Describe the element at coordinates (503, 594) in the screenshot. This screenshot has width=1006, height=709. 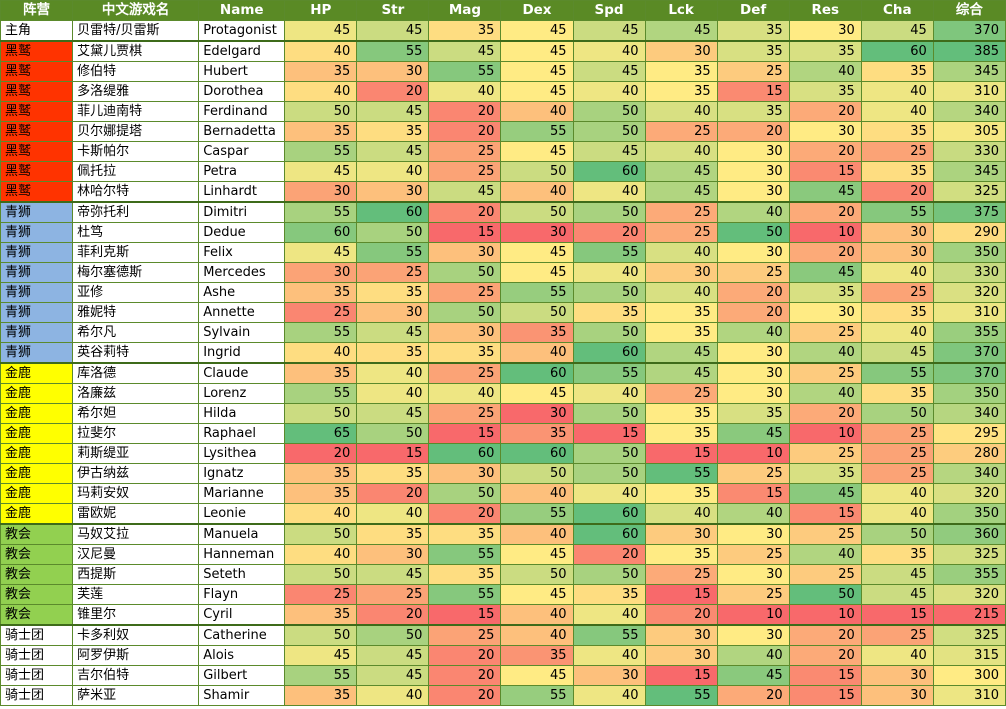
I see `table-row: 教会 芙莲 Flayn 25 25 55 45 35 15 25 50 45 320` at that location.